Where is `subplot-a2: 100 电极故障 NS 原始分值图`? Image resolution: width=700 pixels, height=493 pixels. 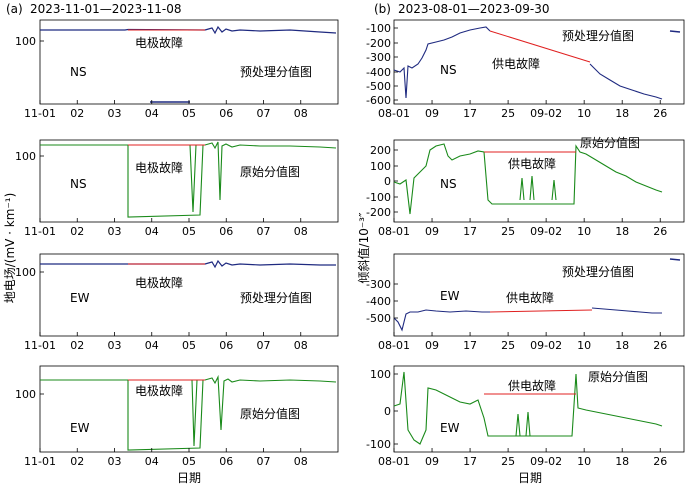
subplot-a2: 100 电极故障 NS 原始分值图 is located at coordinates (177, 181).